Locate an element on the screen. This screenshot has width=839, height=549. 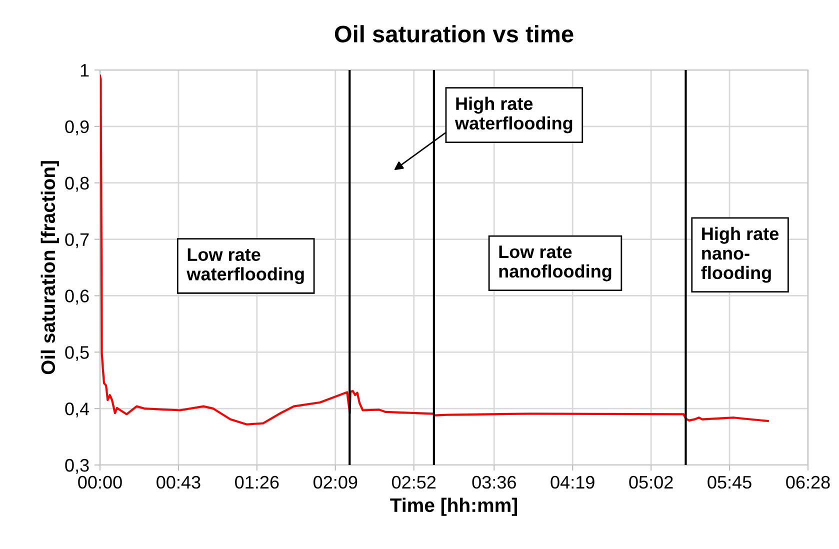
annotation: Low rate nanoflooding is located at coordinates (555, 264).